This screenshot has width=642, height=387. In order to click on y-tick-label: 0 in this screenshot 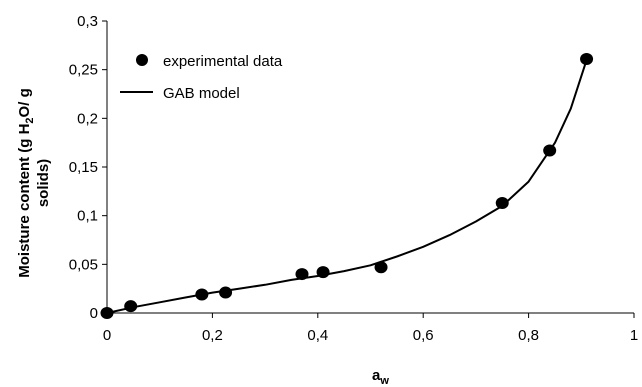, I will do `click(94, 313)`.